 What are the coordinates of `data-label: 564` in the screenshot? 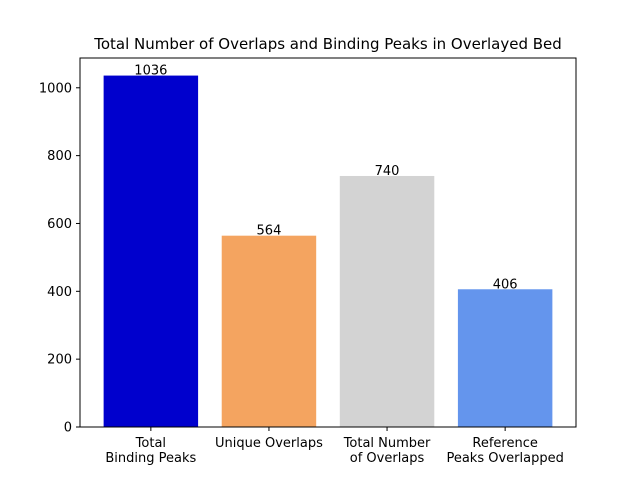 It's located at (269, 231).